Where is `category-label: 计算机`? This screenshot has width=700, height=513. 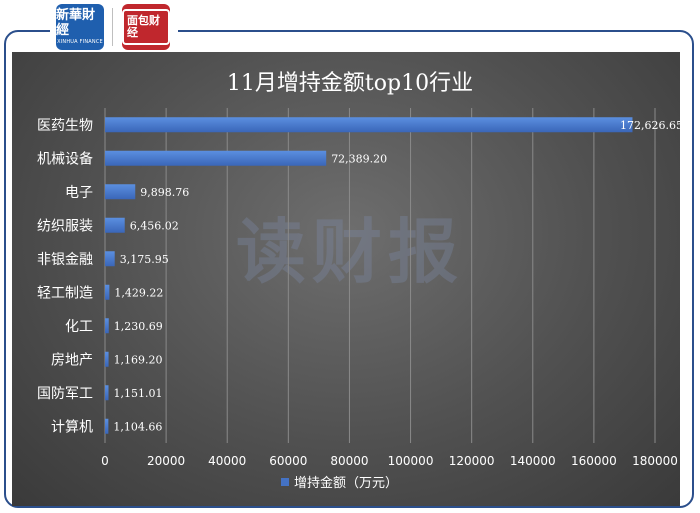
category-label: 计算机 is located at coordinates (72, 427).